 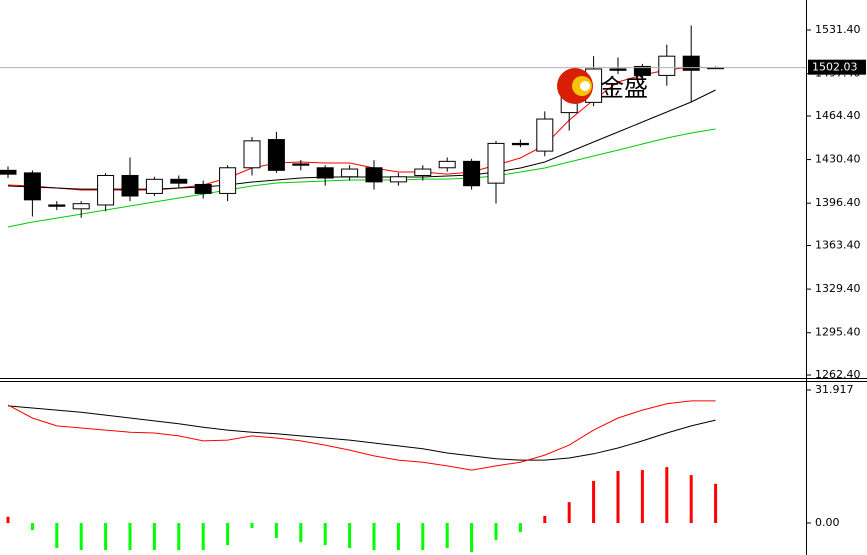 I want to click on y-tick-label: 1329.40, so click(x=838, y=288).